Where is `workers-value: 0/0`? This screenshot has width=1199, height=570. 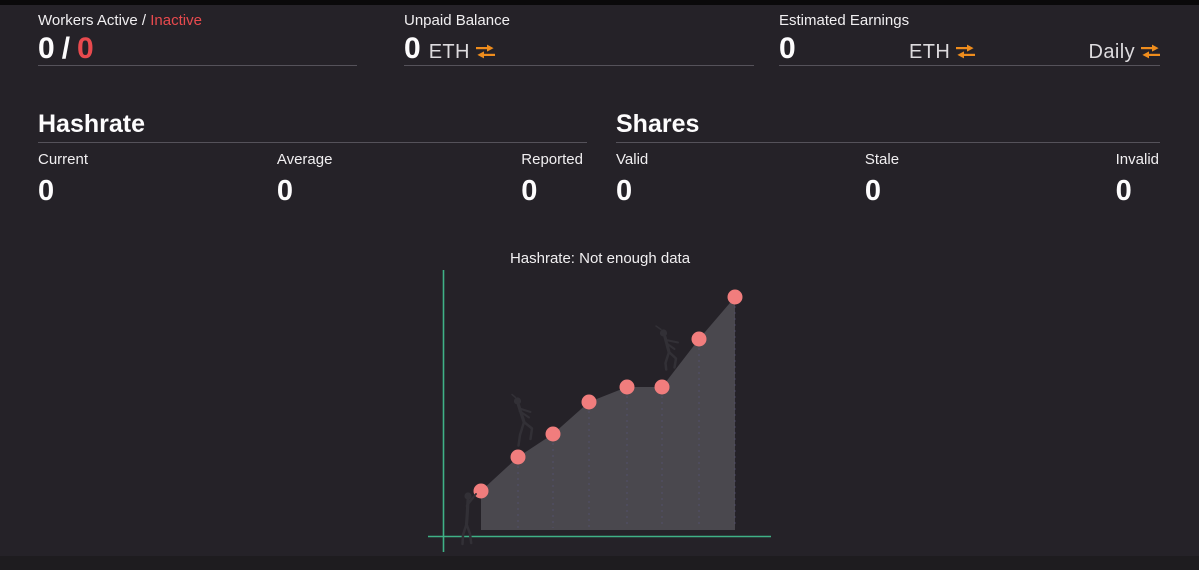
workers-value: 0/0 is located at coordinates (197, 49).